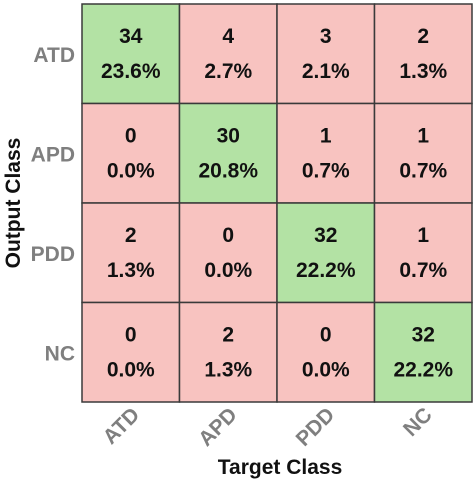  I want to click on cell-percent: 23.6%, so click(131, 71).